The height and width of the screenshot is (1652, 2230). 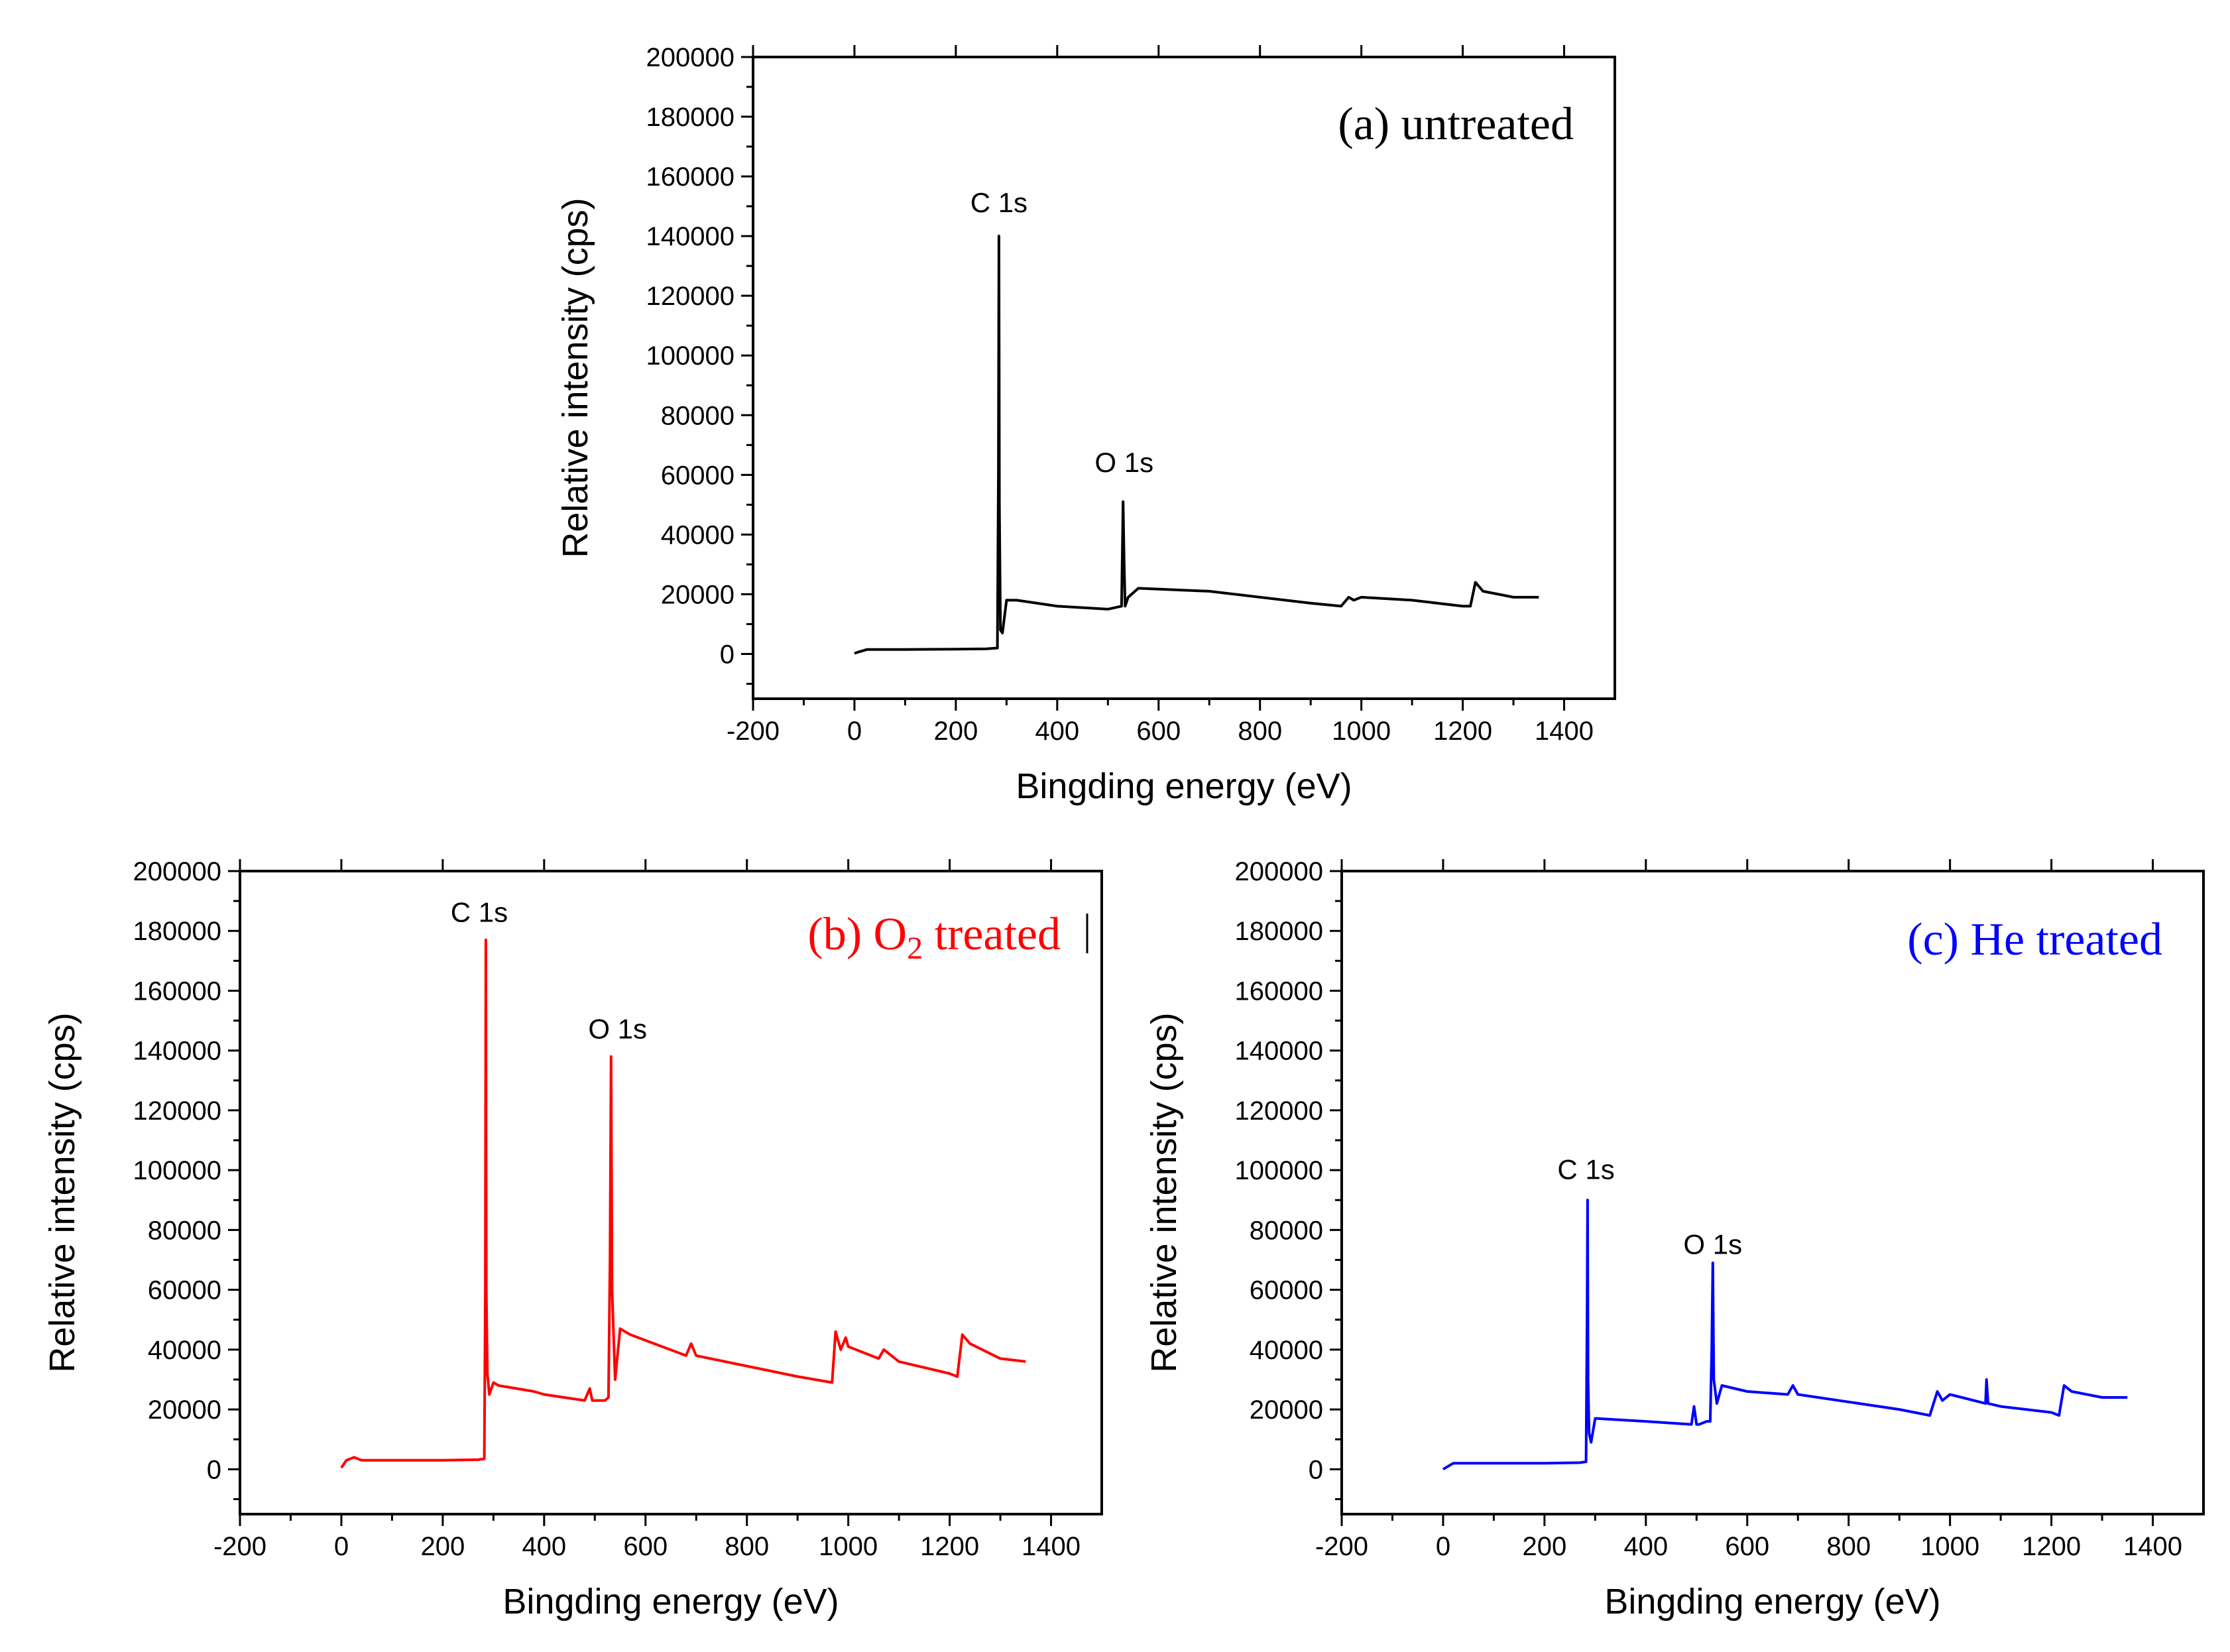 I want to click on panel-b-series-line, so click(x=683, y=1203).